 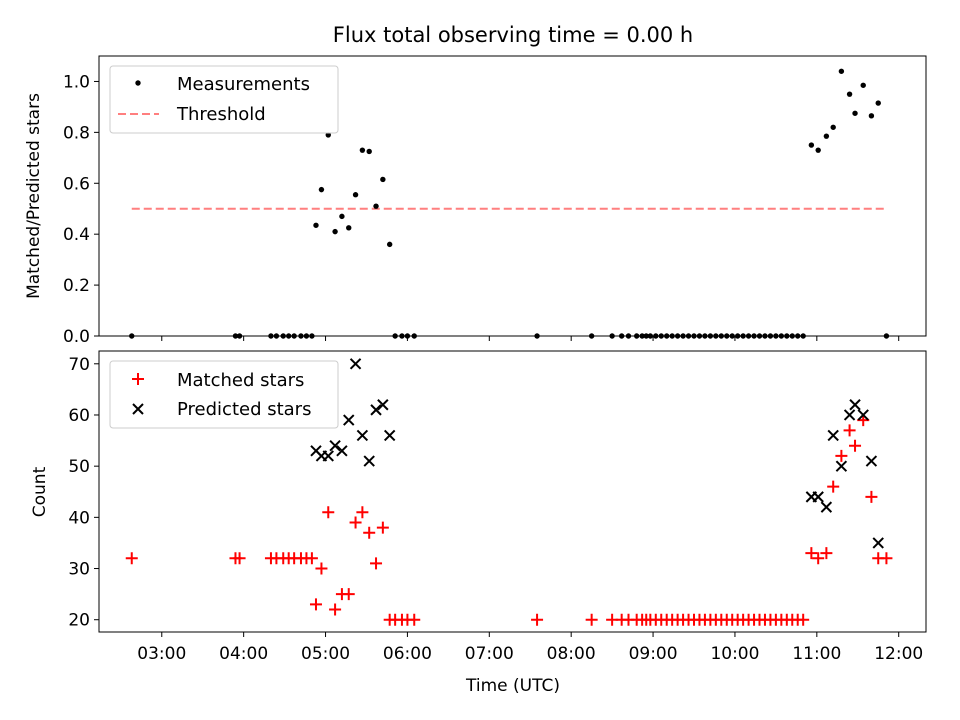 What do you see at coordinates (76, 133) in the screenshot?
I see `top-y-tick-label: 0.8` at bounding box center [76, 133].